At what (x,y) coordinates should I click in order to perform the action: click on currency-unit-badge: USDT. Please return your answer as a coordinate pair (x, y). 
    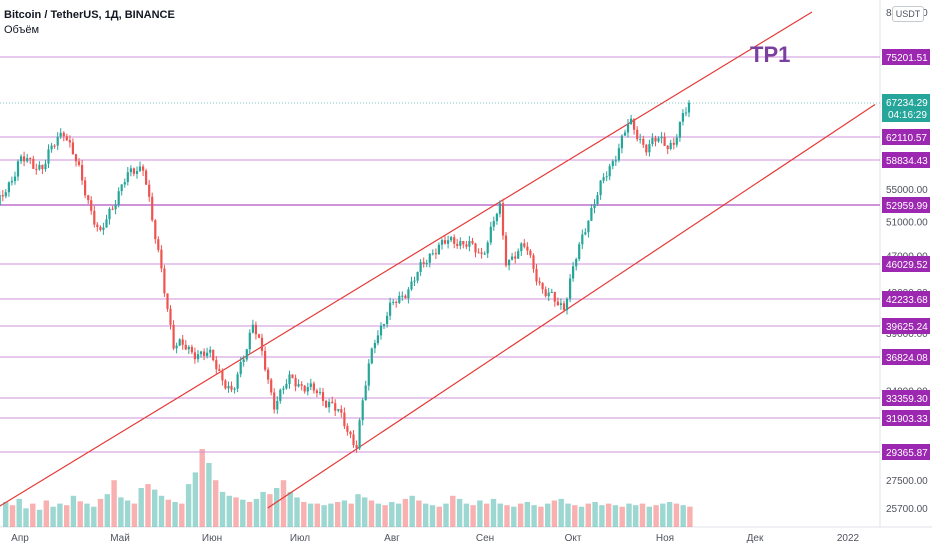
    Looking at the image, I should click on (908, 14).